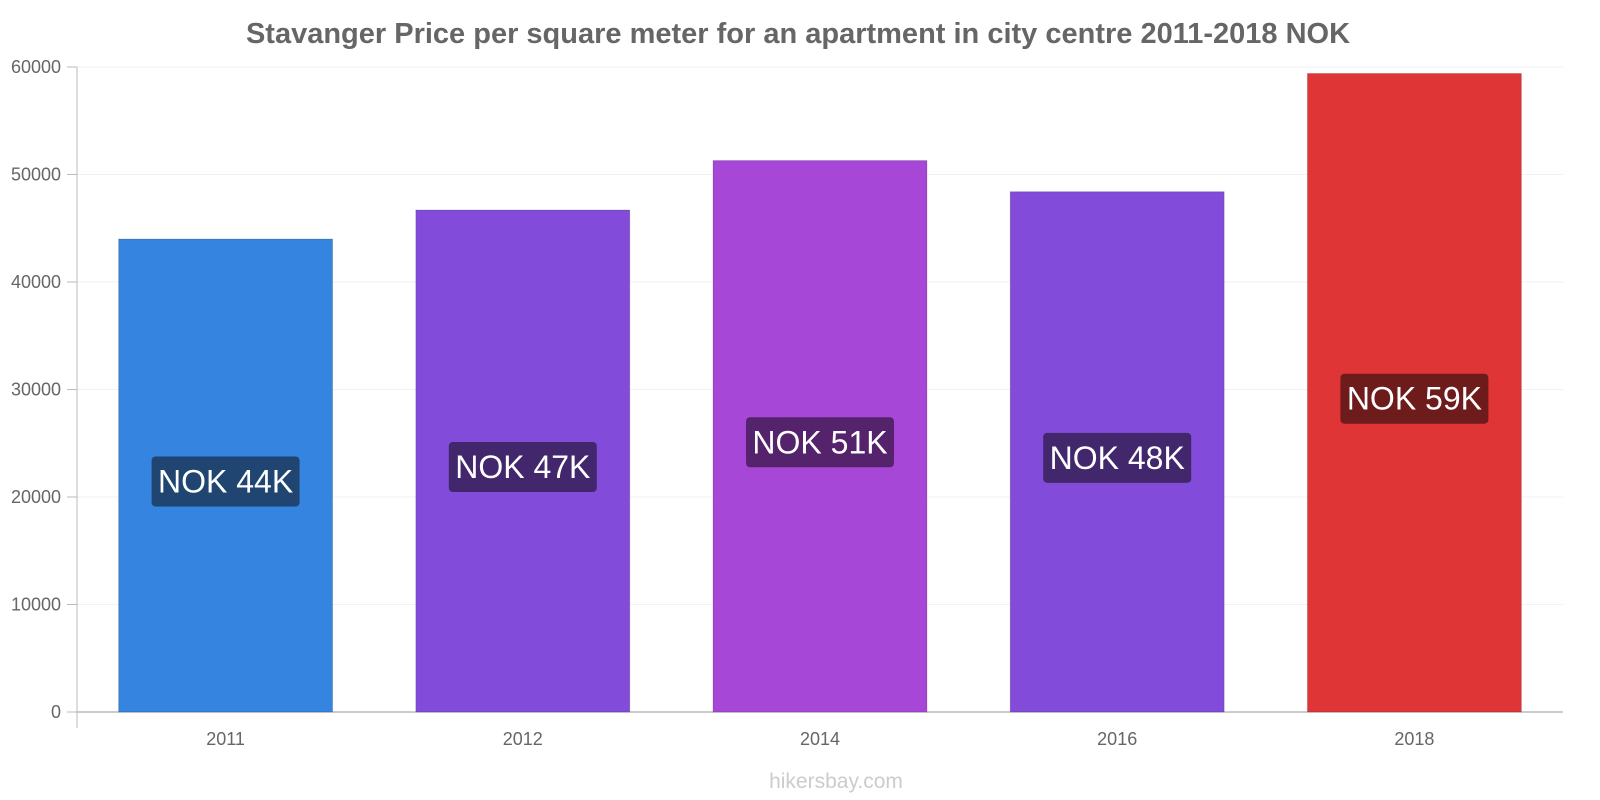 The image size is (1600, 800). What do you see at coordinates (56, 712) in the screenshot?
I see `y-tick-label: 0` at bounding box center [56, 712].